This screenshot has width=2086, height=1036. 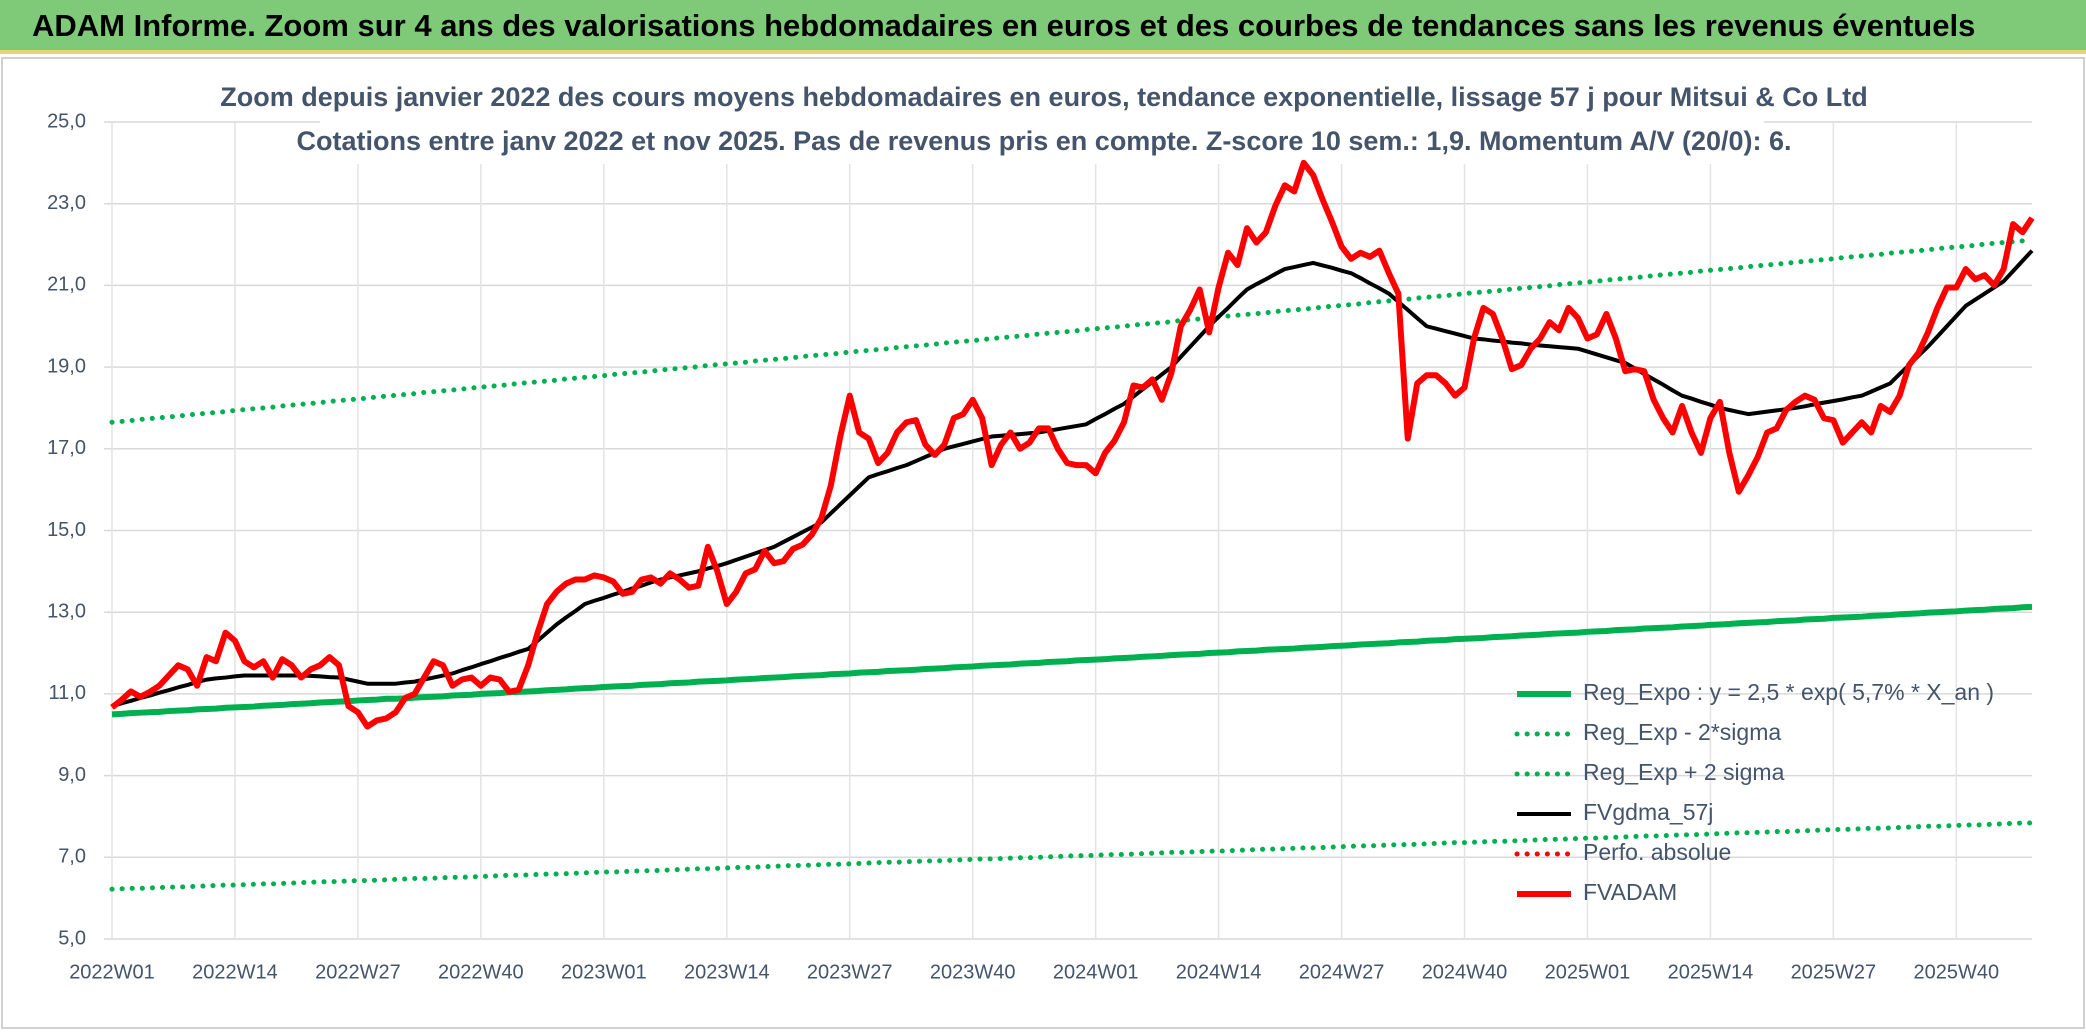 I want to click on x-tick-label: 2022W40, so click(x=481, y=972).